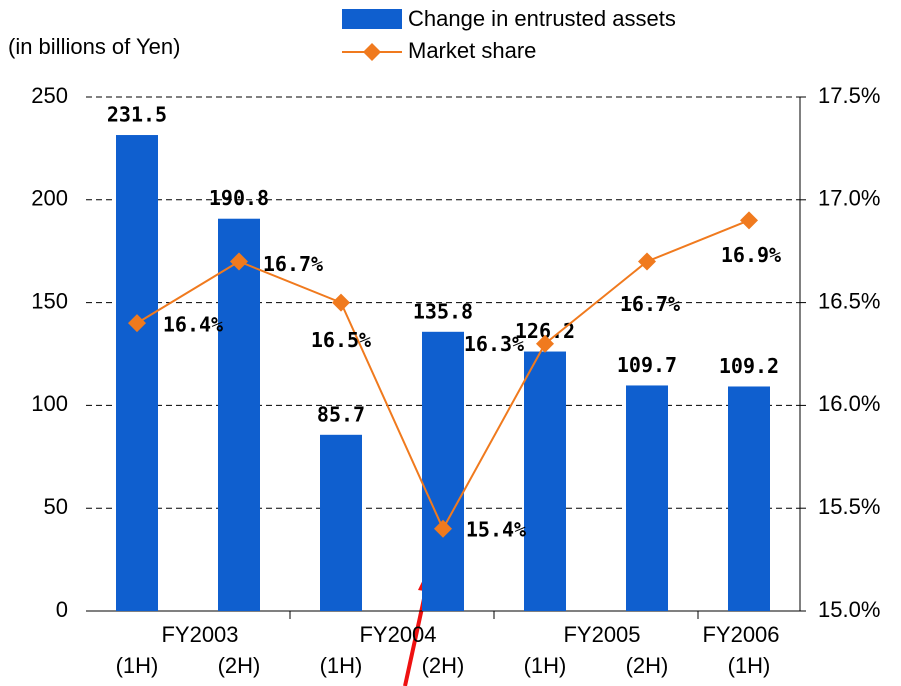 This screenshot has height=686, width=901. Describe the element at coordinates (849, 609) in the screenshot. I see `y2-tick-label: 15.0%` at that location.